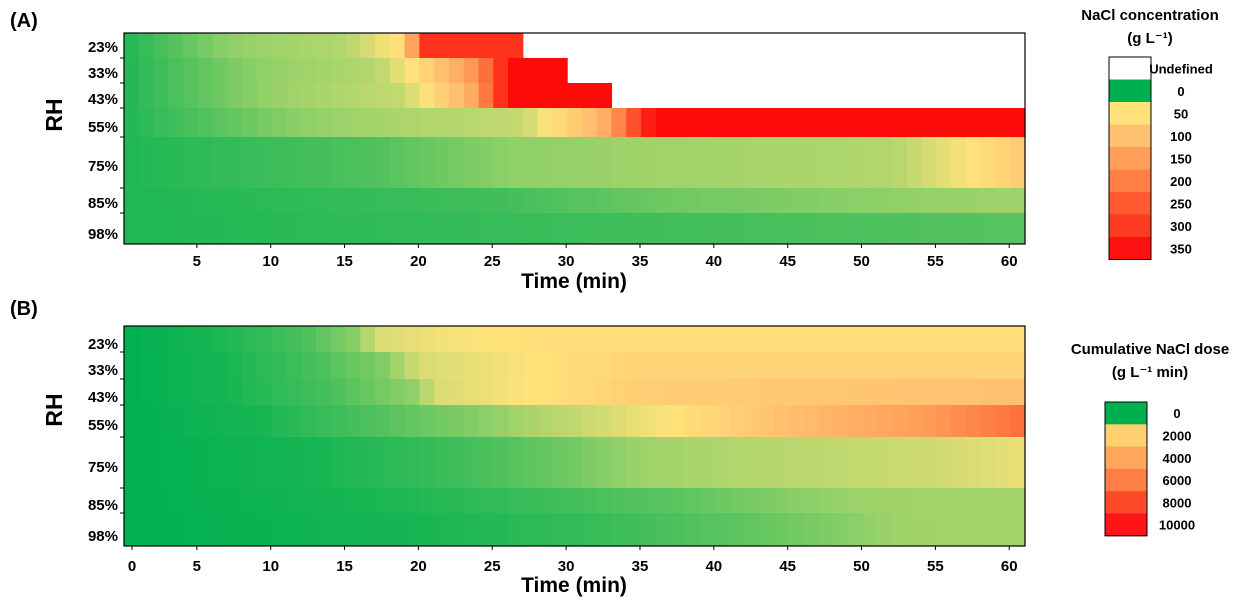 This screenshot has height=604, width=1239. What do you see at coordinates (492, 566) in the screenshot?
I see `x-tick-label: 25` at bounding box center [492, 566].